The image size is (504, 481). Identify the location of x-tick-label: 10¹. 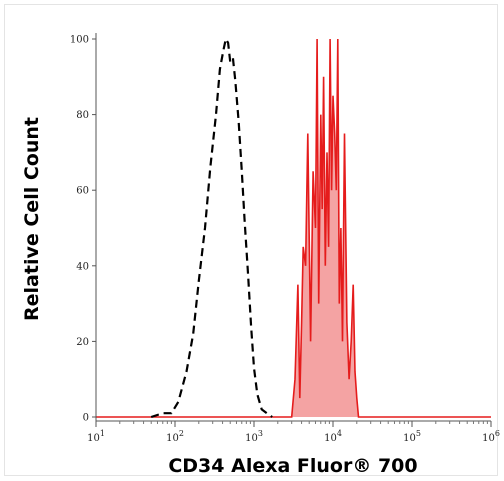
(96, 436).